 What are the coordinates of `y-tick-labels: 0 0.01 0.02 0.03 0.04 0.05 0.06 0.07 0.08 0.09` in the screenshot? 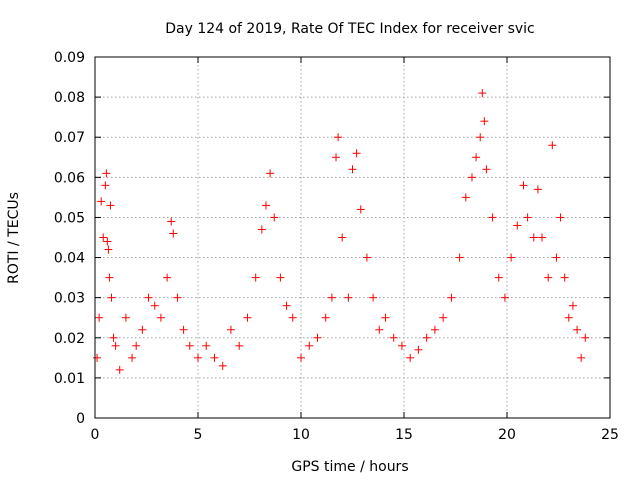 It's located at (69, 238).